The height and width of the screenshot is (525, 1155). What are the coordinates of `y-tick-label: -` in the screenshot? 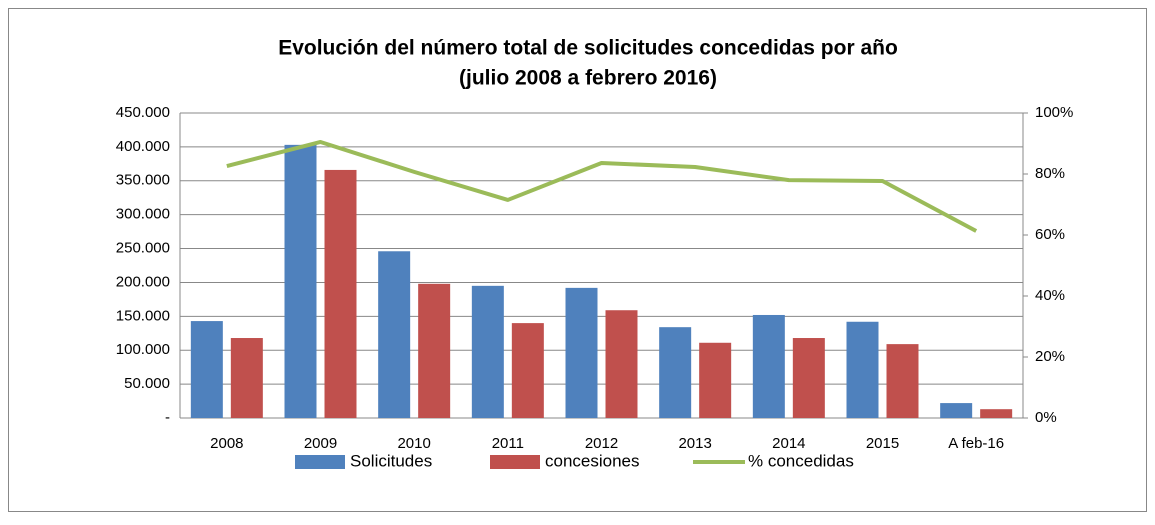 It's located at (167, 417).